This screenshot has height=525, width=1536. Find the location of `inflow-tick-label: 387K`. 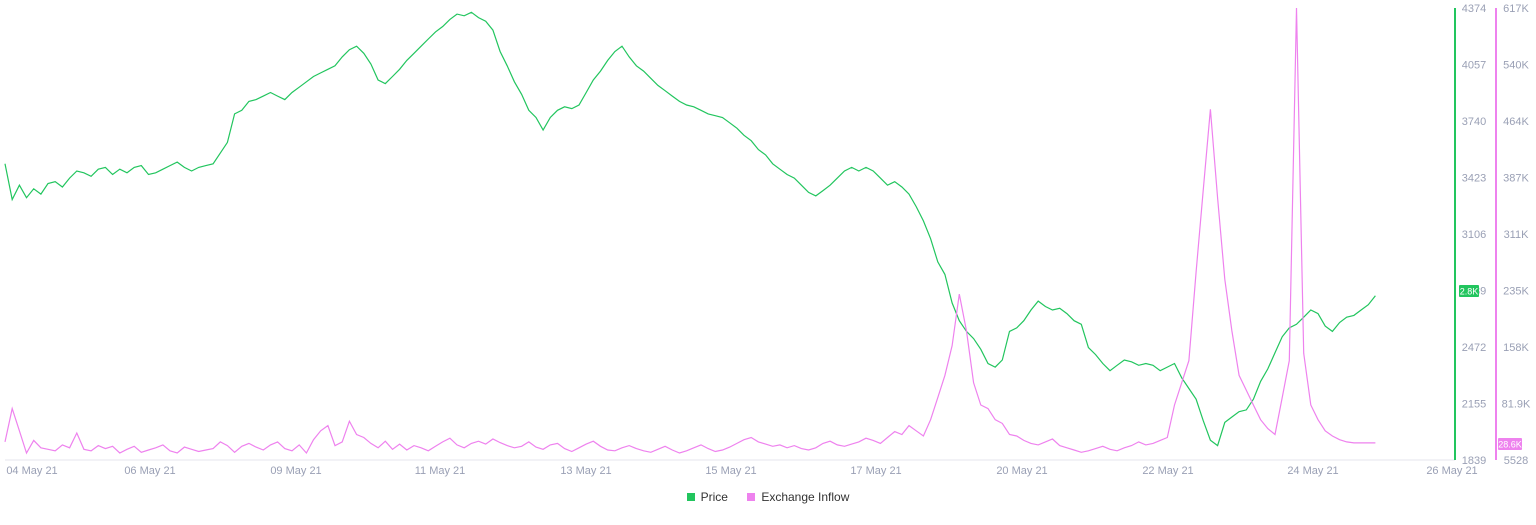

inflow-tick-label: 387K is located at coordinates (1516, 179).